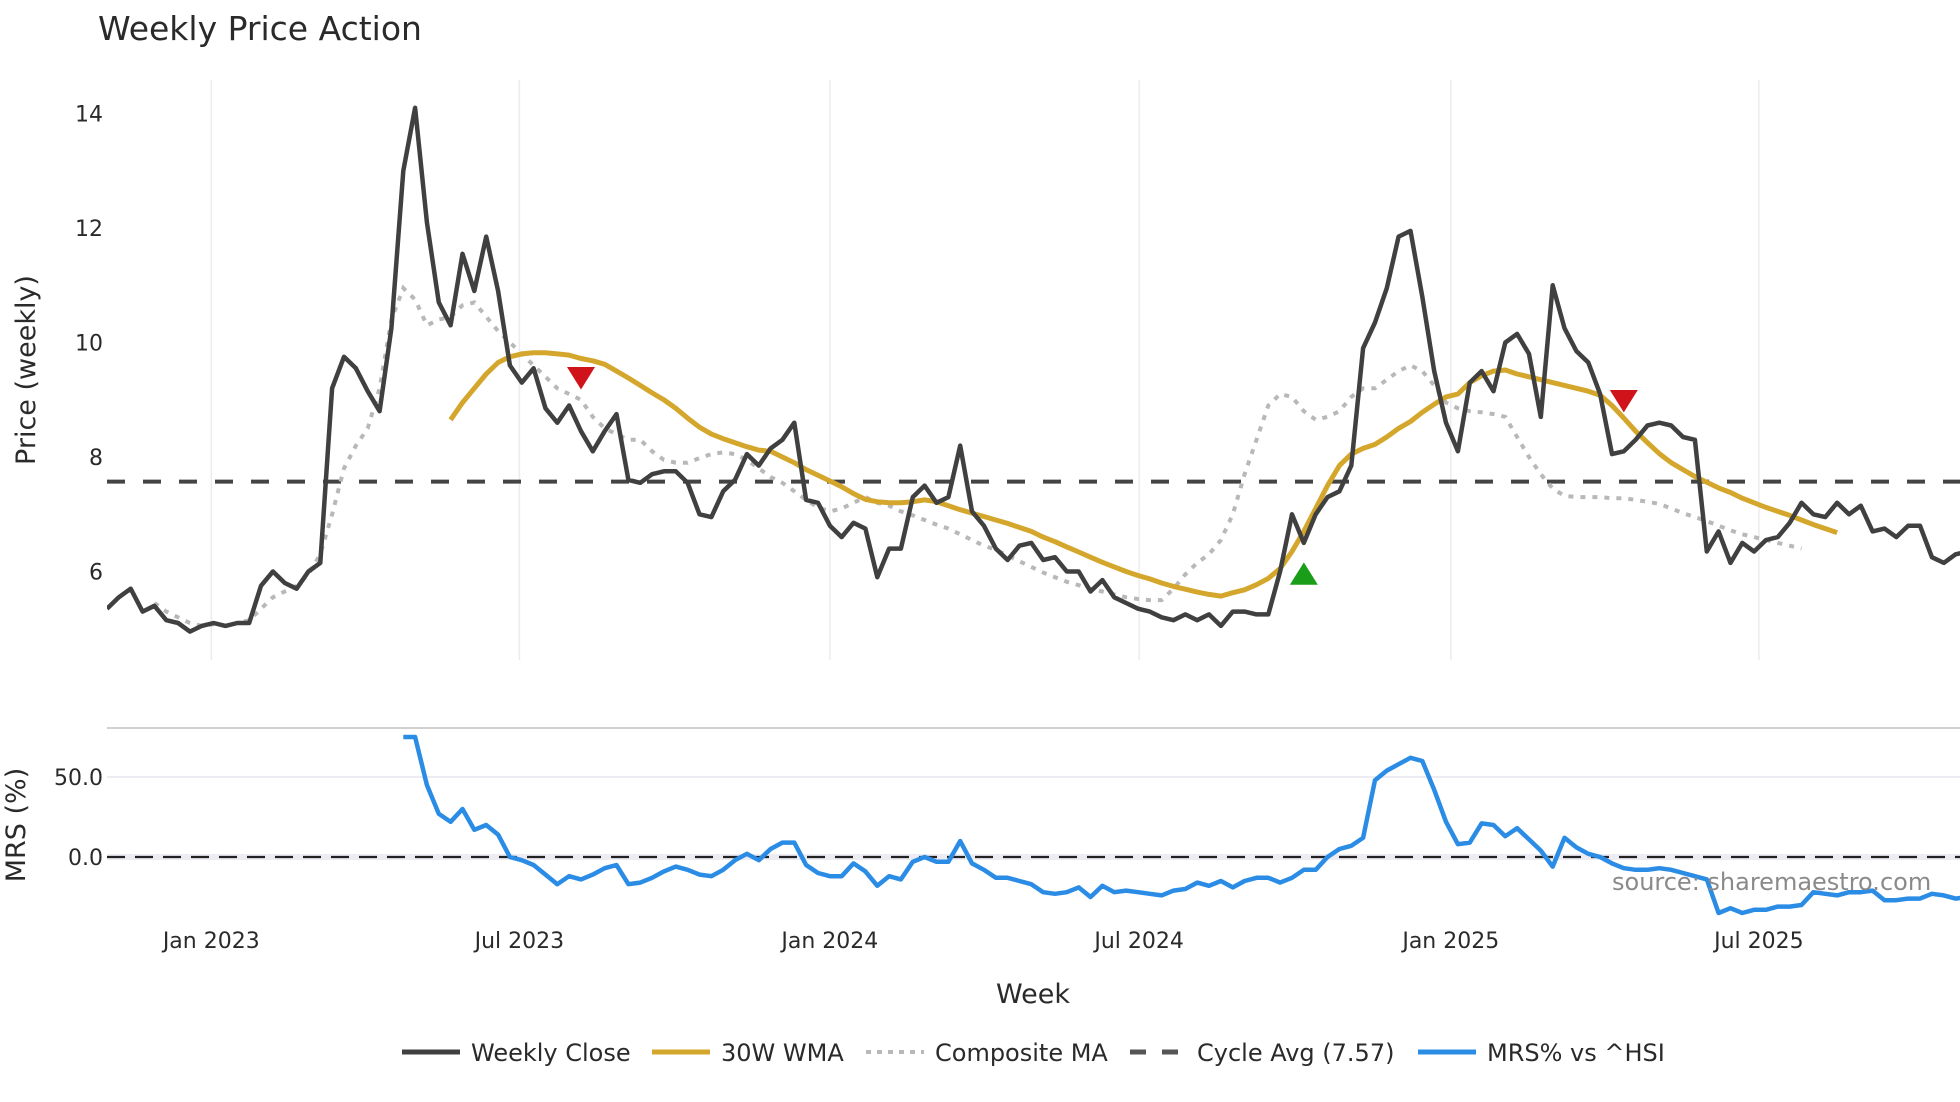  Describe the element at coordinates (1303, 573) in the screenshot. I see `buy-signal-marker-icon` at that location.